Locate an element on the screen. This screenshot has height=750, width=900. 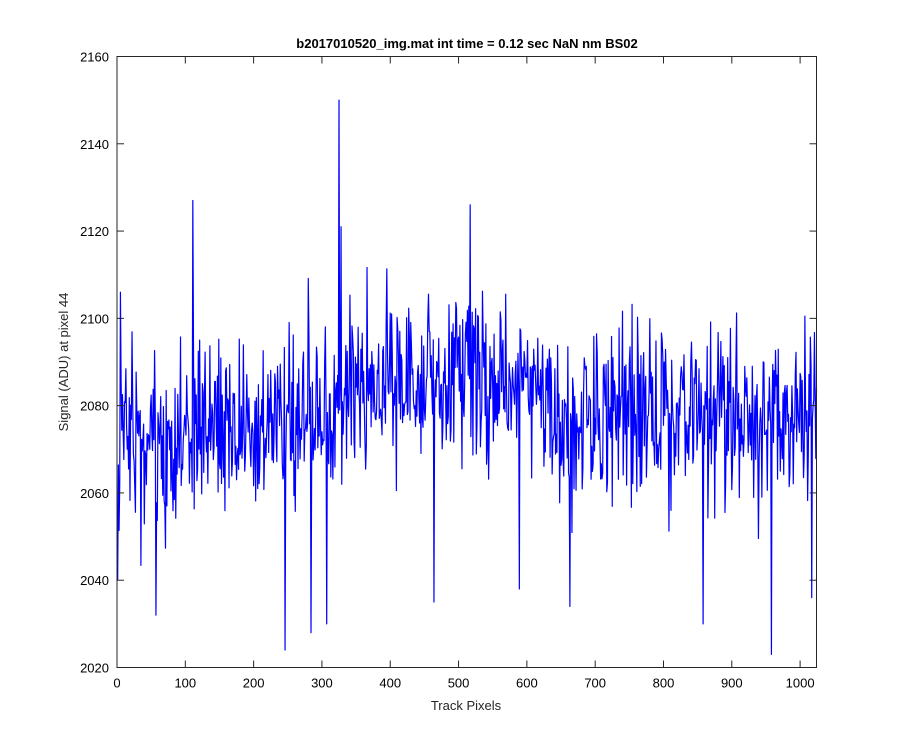
x-tick-label: 100 is located at coordinates (185, 683).